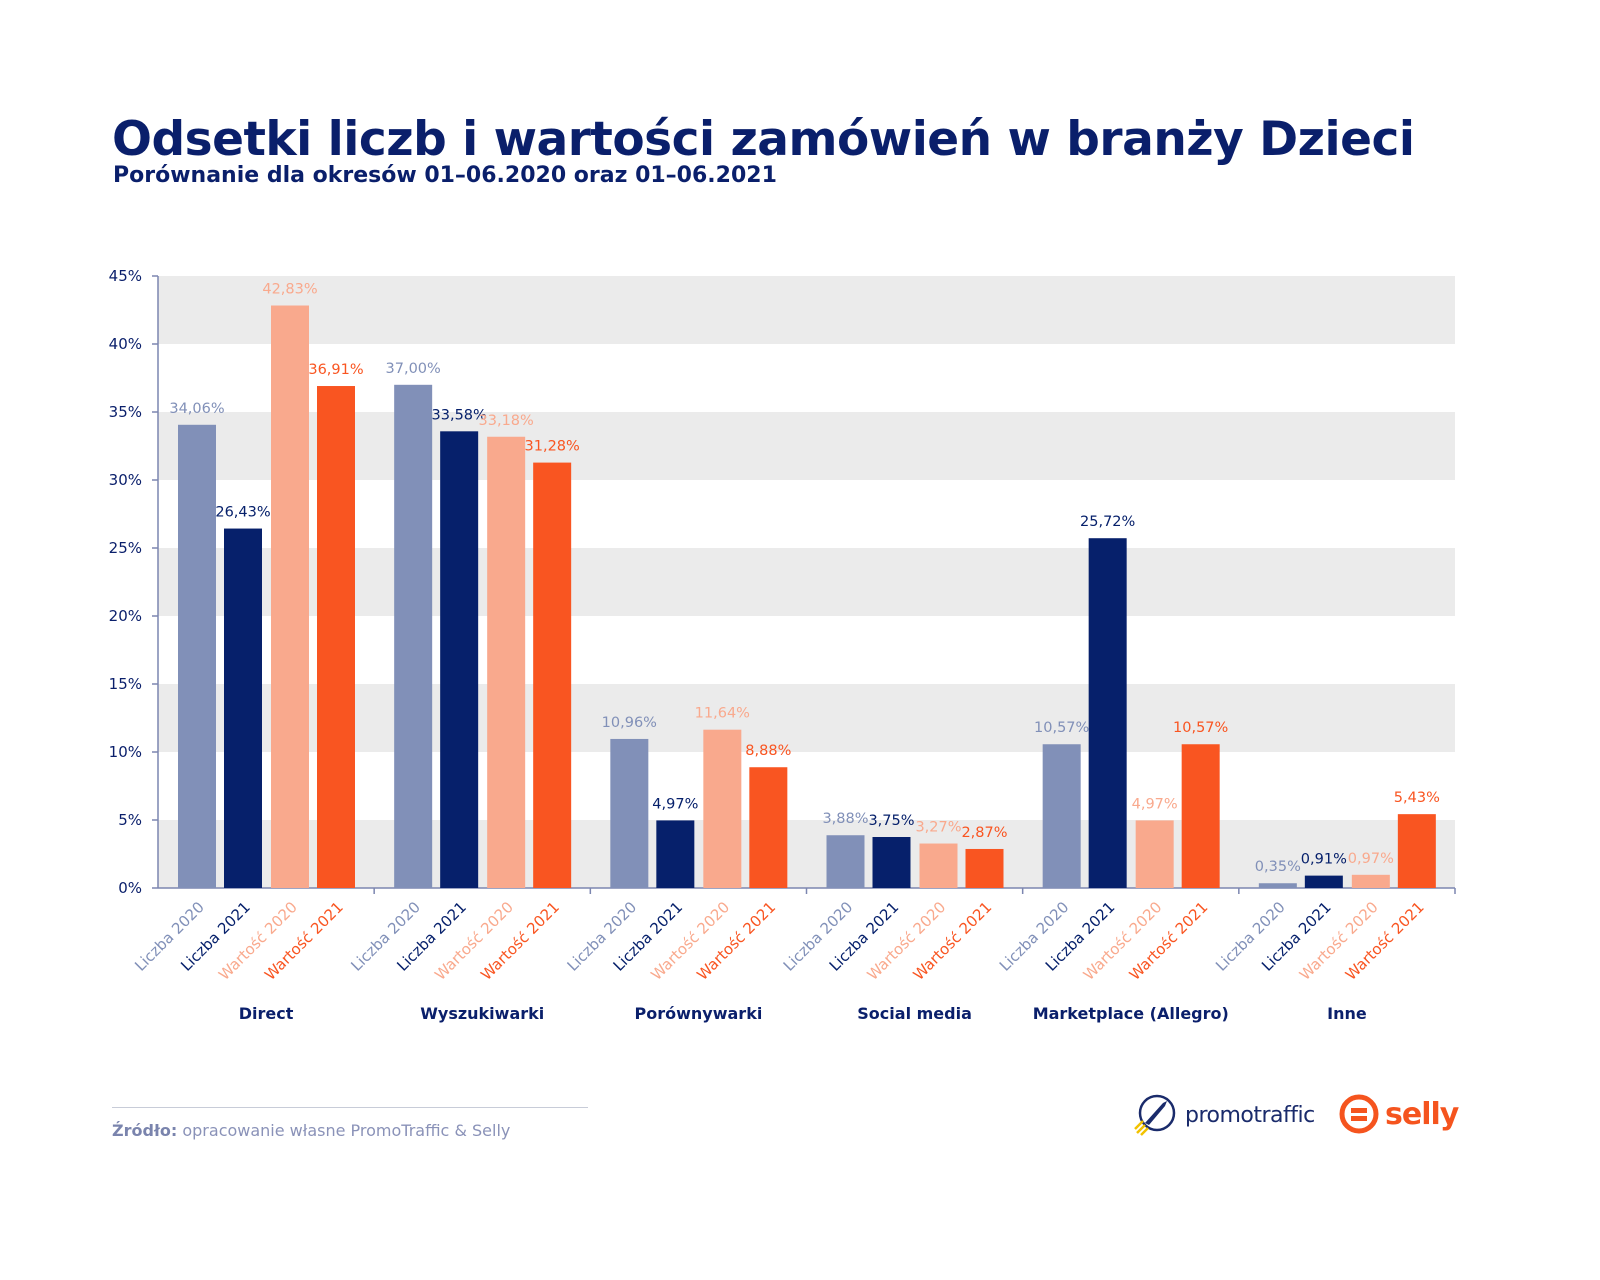  What do you see at coordinates (350, 1107) in the screenshot?
I see `source-divider` at bounding box center [350, 1107].